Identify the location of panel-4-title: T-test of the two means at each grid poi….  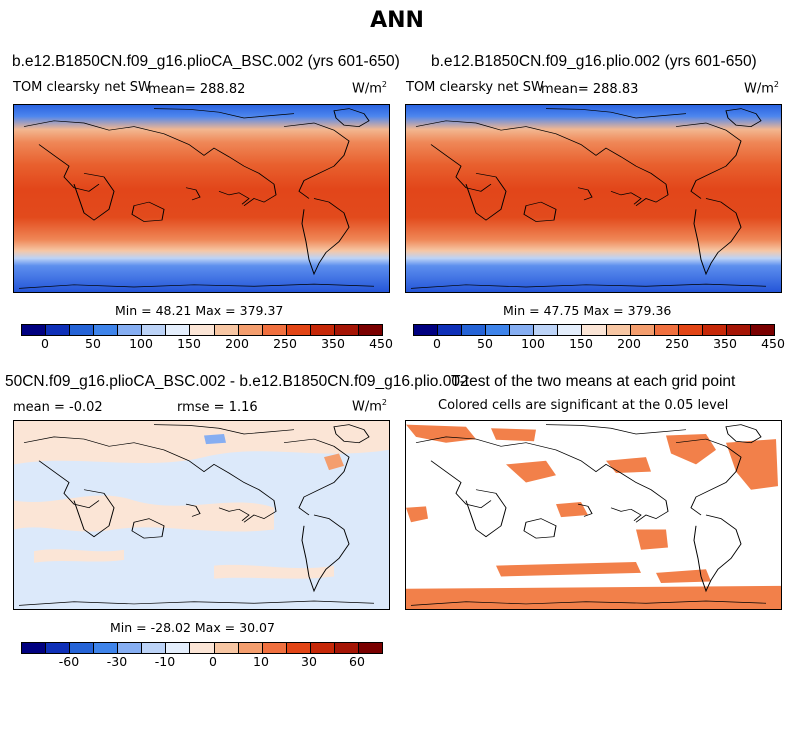
(593, 381).